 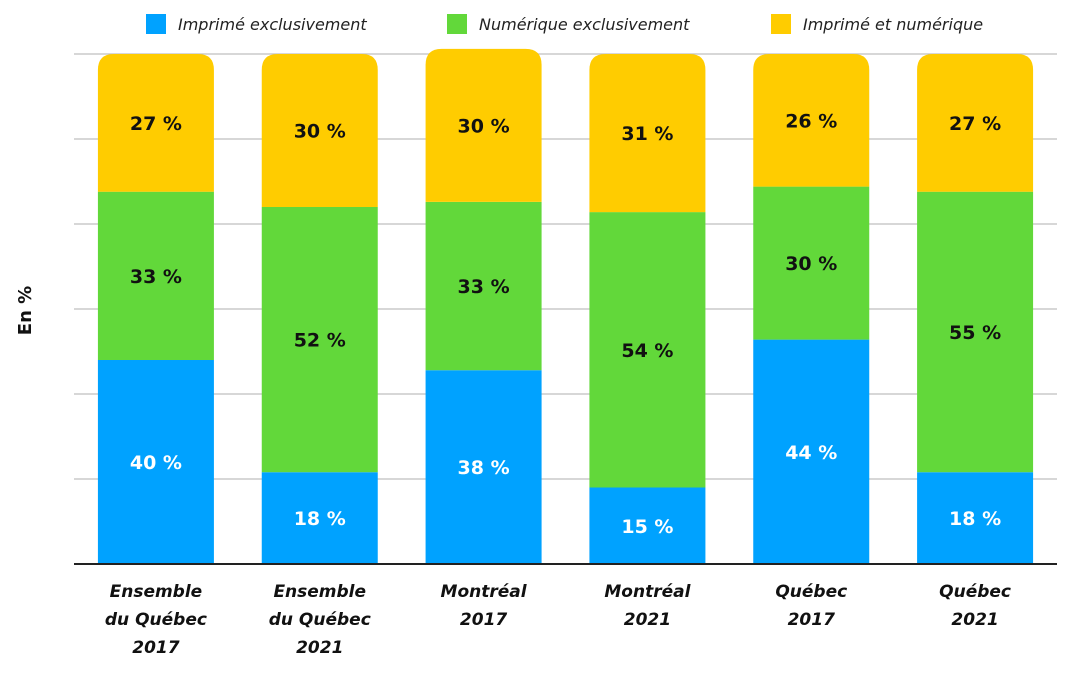 I want to click on data-label: 26 %, so click(x=811, y=121).